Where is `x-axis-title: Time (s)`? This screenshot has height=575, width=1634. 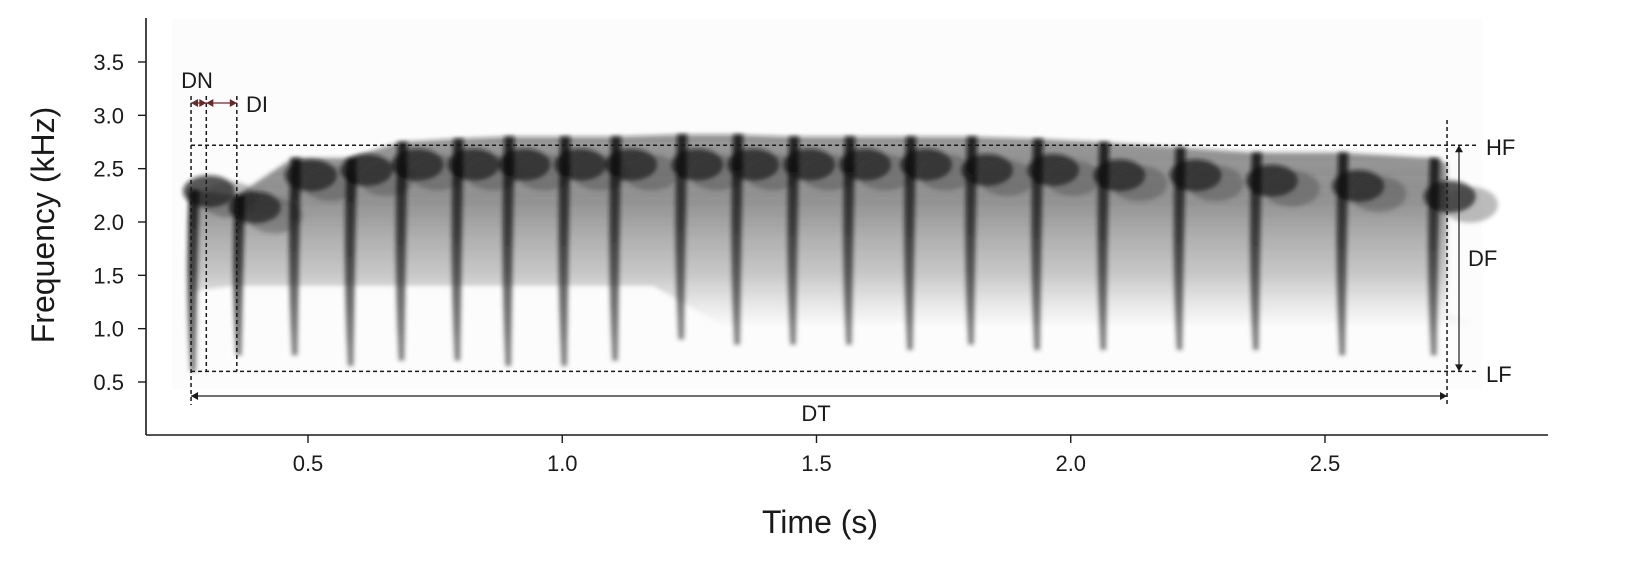 x-axis-title: Time (s) is located at coordinates (820, 522).